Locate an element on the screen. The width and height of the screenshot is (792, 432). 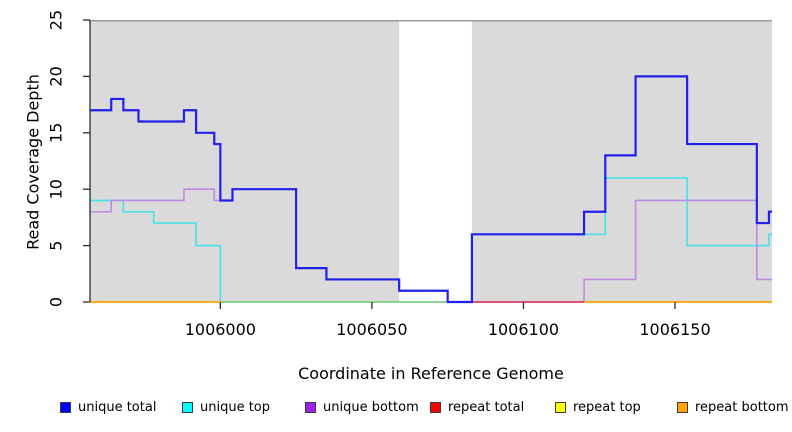
y-tick-label: 5 is located at coordinates (56, 246).